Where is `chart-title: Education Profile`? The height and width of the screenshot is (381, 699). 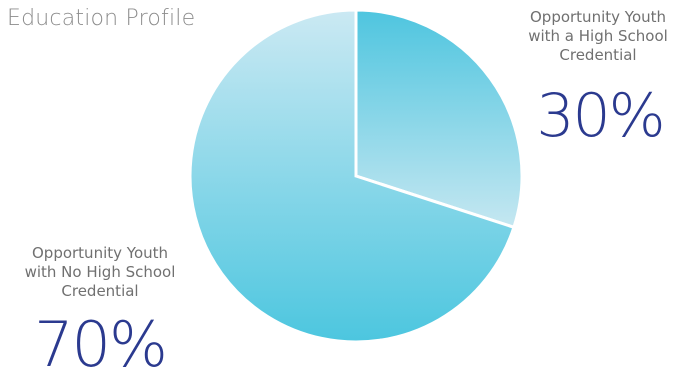
chart-title: Education Profile is located at coordinates (101, 18).